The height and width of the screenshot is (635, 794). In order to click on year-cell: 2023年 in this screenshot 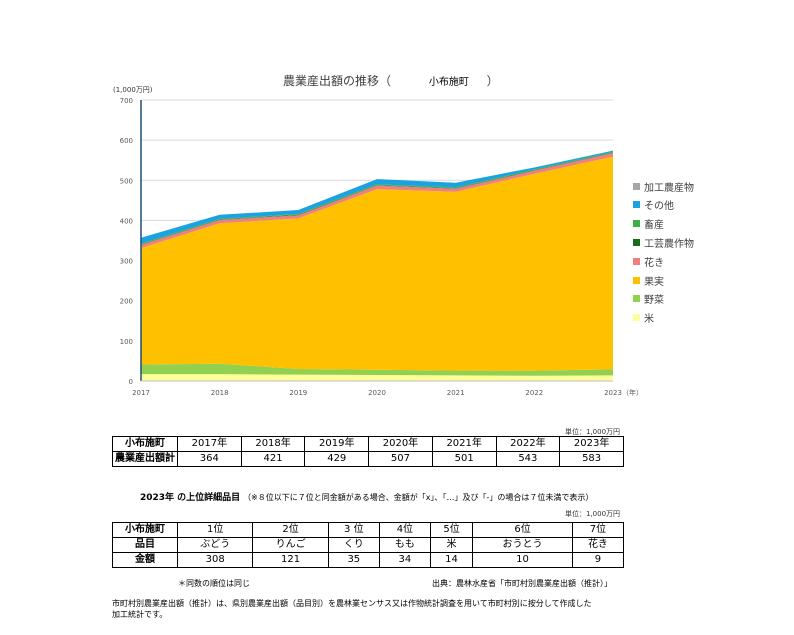, I will do `click(591, 444)`.